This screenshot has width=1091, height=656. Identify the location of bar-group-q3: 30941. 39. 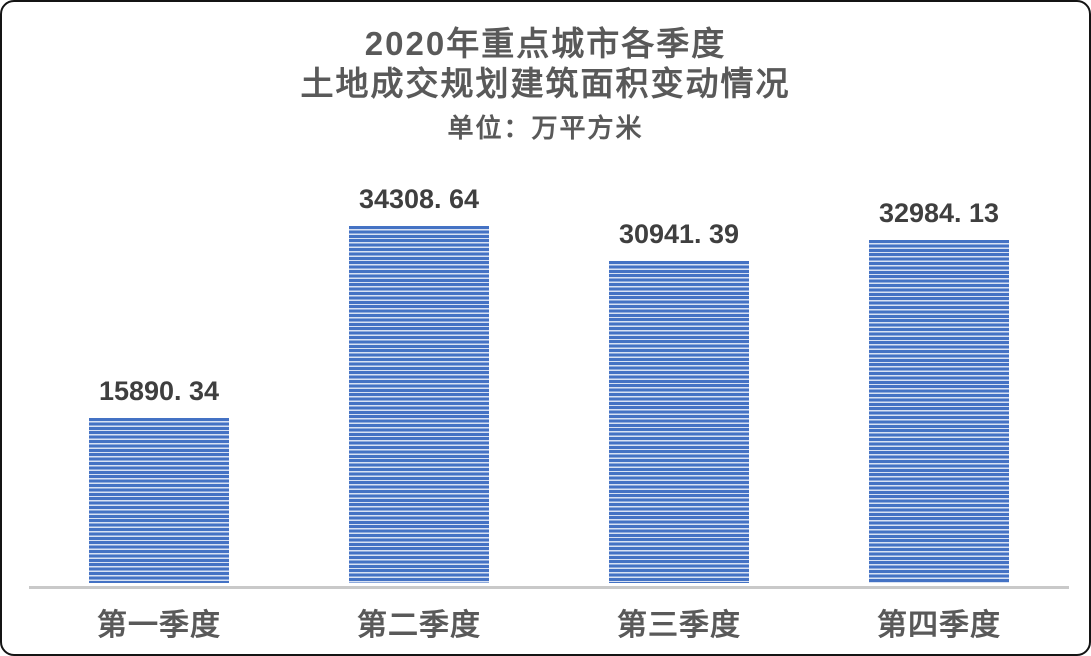
(679, 401).